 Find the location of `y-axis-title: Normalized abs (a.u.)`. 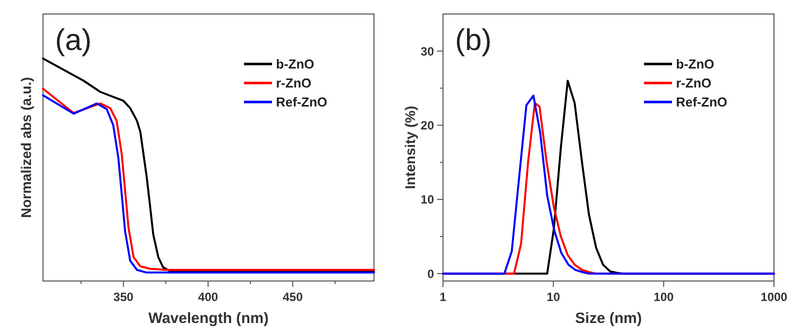

y-axis-title: Normalized abs (a.u.) is located at coordinates (26, 147).